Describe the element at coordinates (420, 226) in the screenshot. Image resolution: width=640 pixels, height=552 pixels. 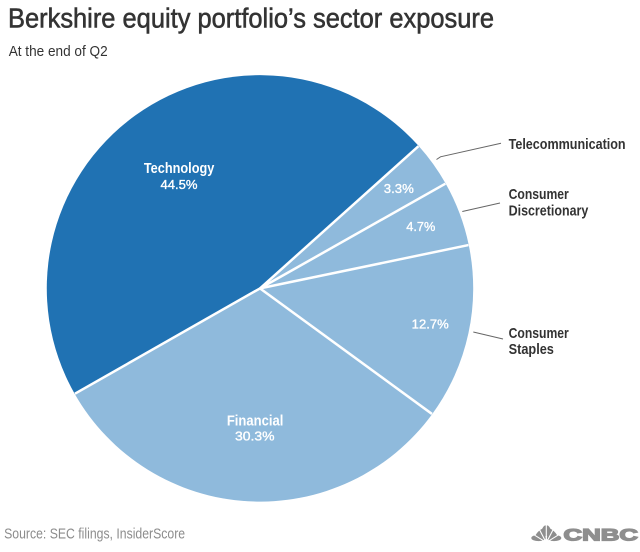
I see `svg-text: 4.7%` at that location.